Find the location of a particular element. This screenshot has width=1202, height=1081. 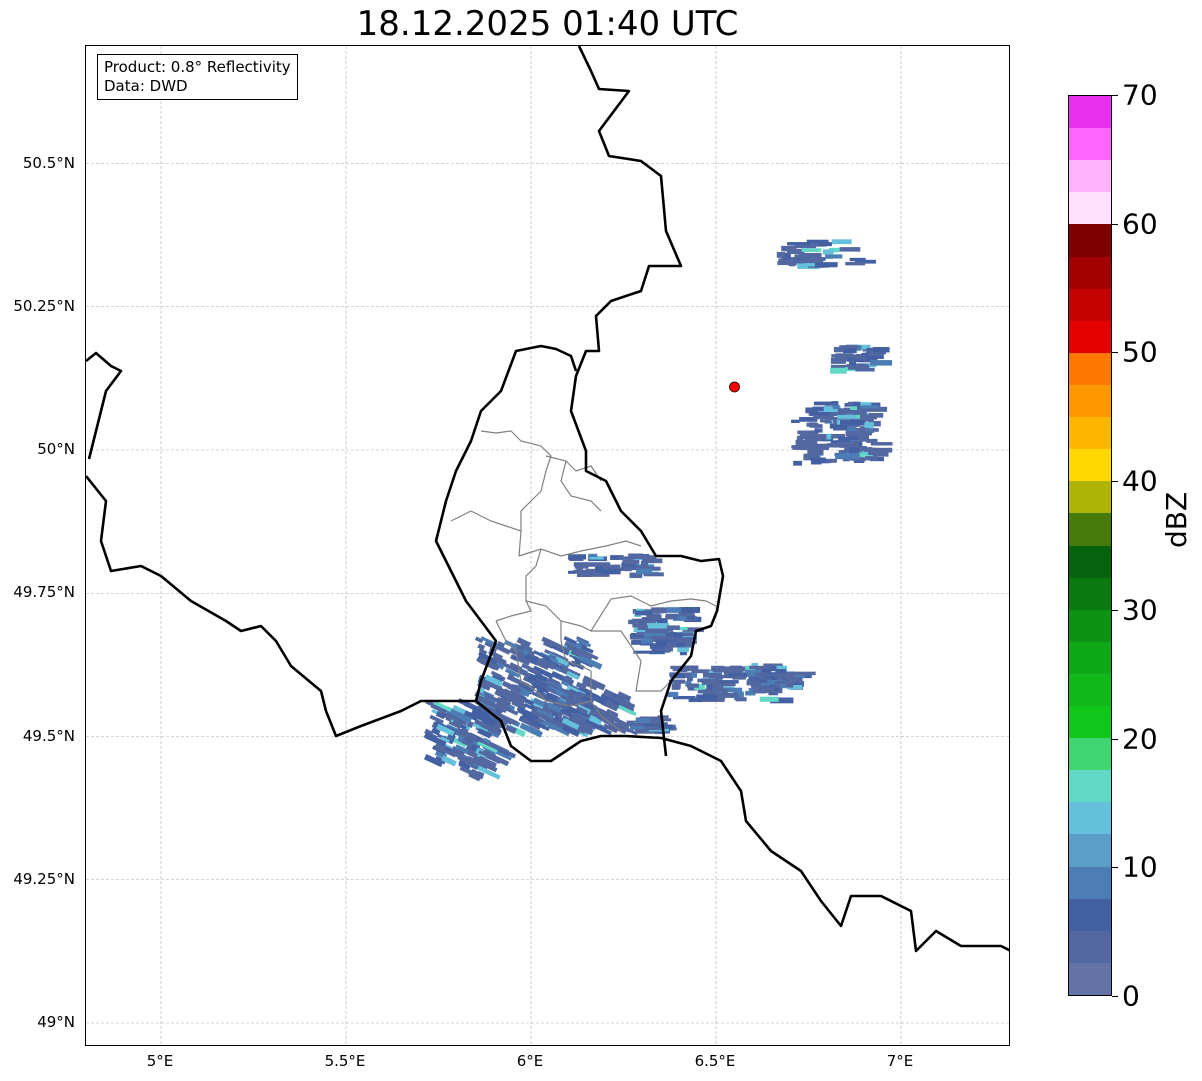

y-tick-label: 50.5°N is located at coordinates (48, 162).